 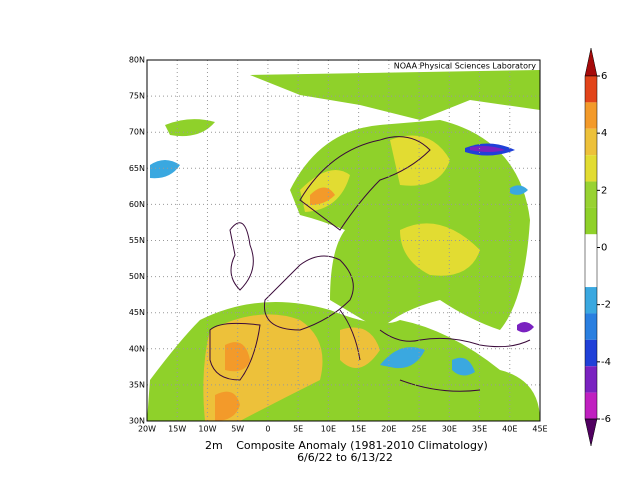 What do you see at coordinates (137, 312) in the screenshot?
I see `lat-label: 45N` at bounding box center [137, 312].